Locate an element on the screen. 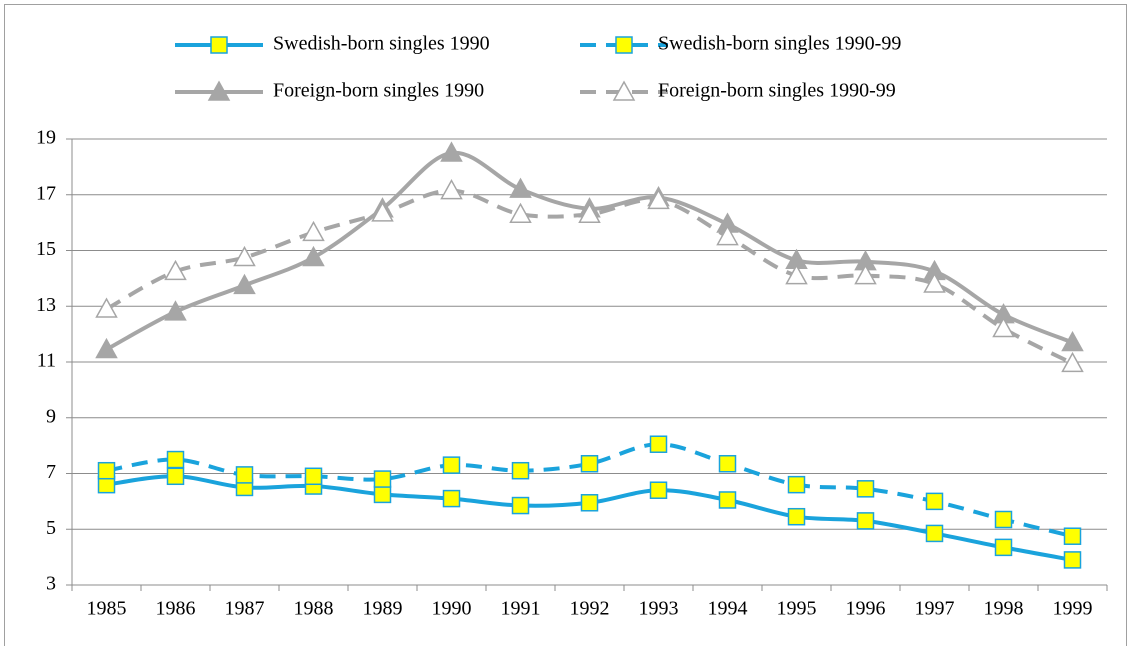 This screenshot has height=646, width=1132. legend-label: Swedish-born singles 1990 is located at coordinates (381, 44).